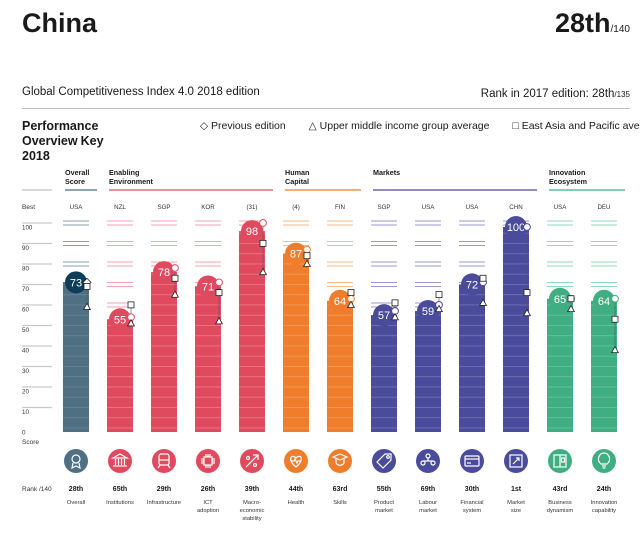 The width and height of the screenshot is (640, 534). I want to click on best-performer-label: CHN, so click(515, 207).